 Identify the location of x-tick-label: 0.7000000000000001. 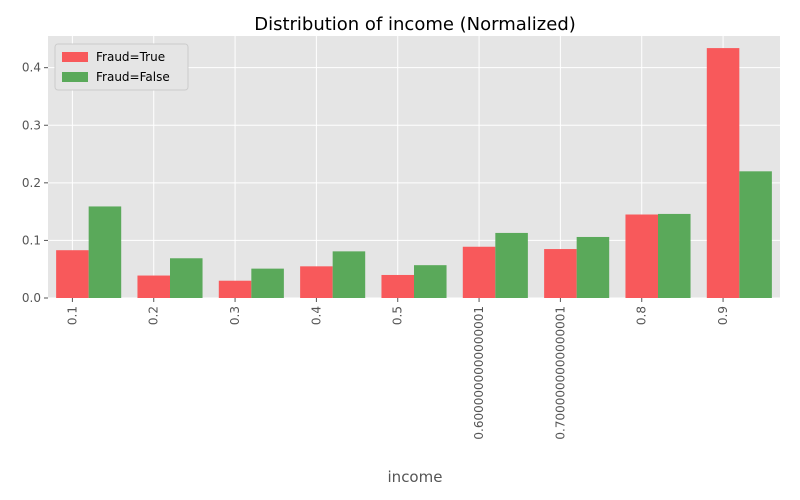
(560, 373).